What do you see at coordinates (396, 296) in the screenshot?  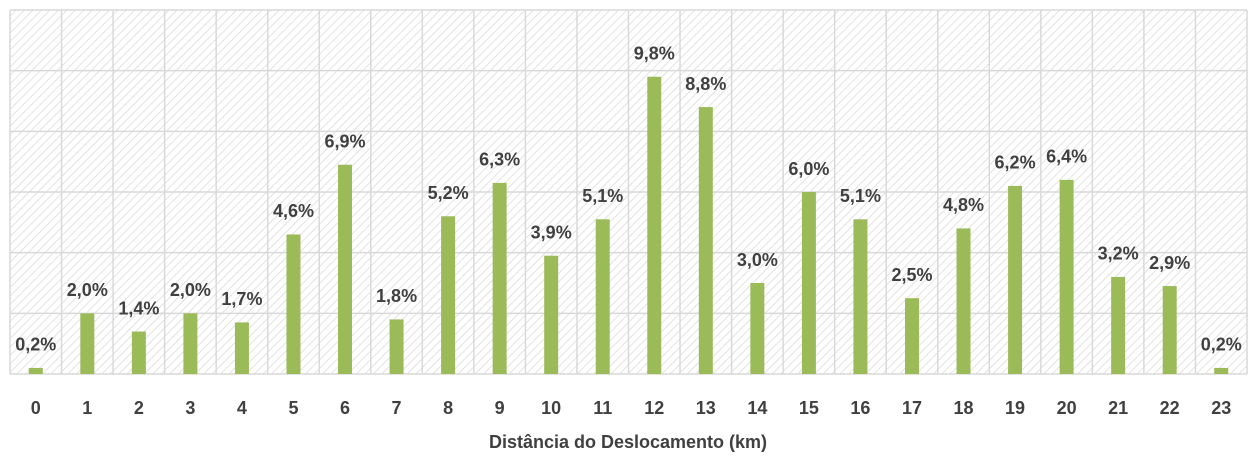 I see `data-label: 1,8%` at bounding box center [396, 296].